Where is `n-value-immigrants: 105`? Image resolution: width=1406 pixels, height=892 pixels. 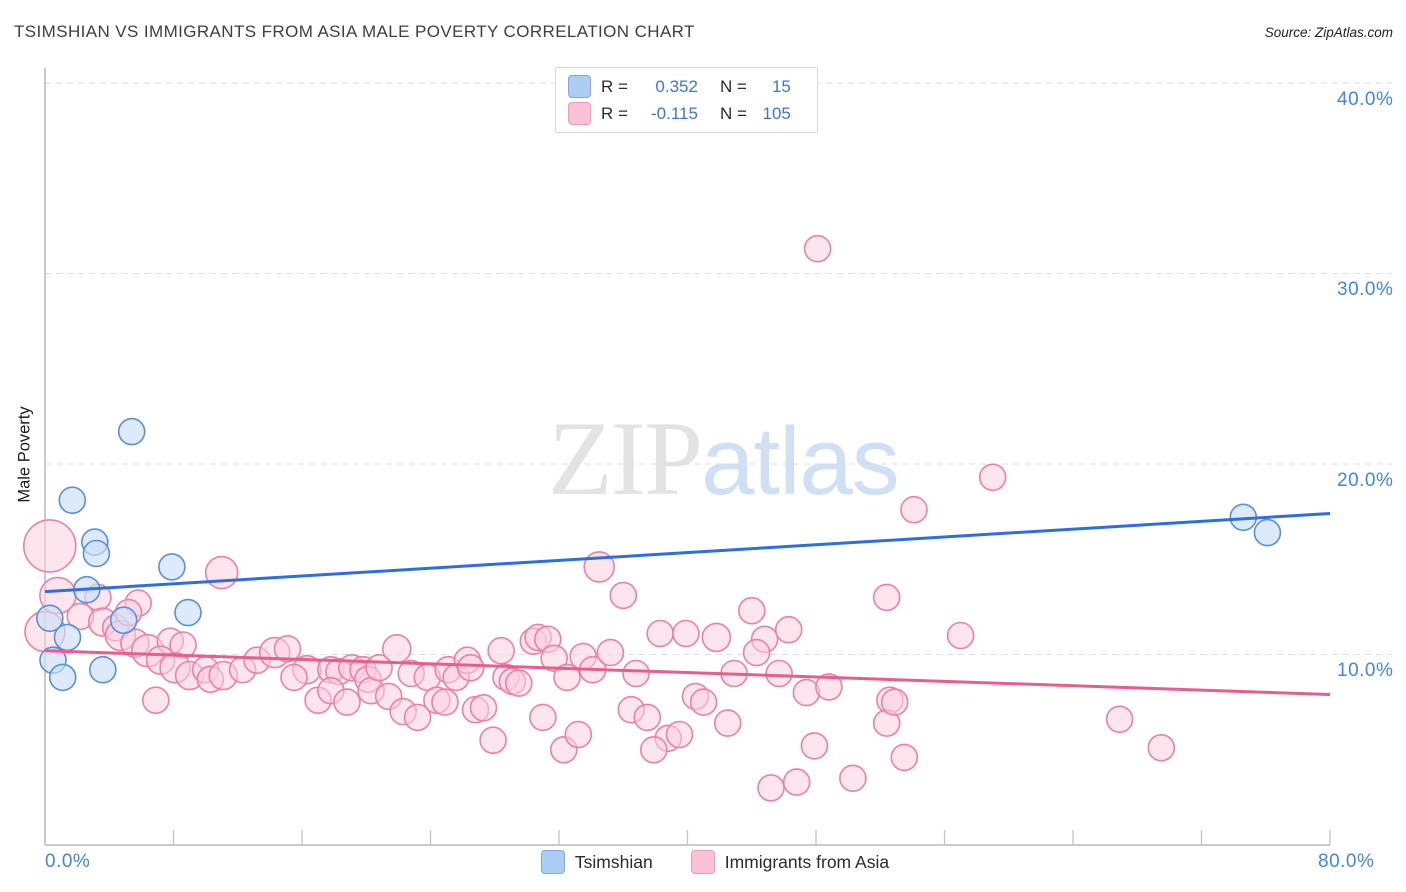 n-value-immigrants: 105 is located at coordinates (776, 113).